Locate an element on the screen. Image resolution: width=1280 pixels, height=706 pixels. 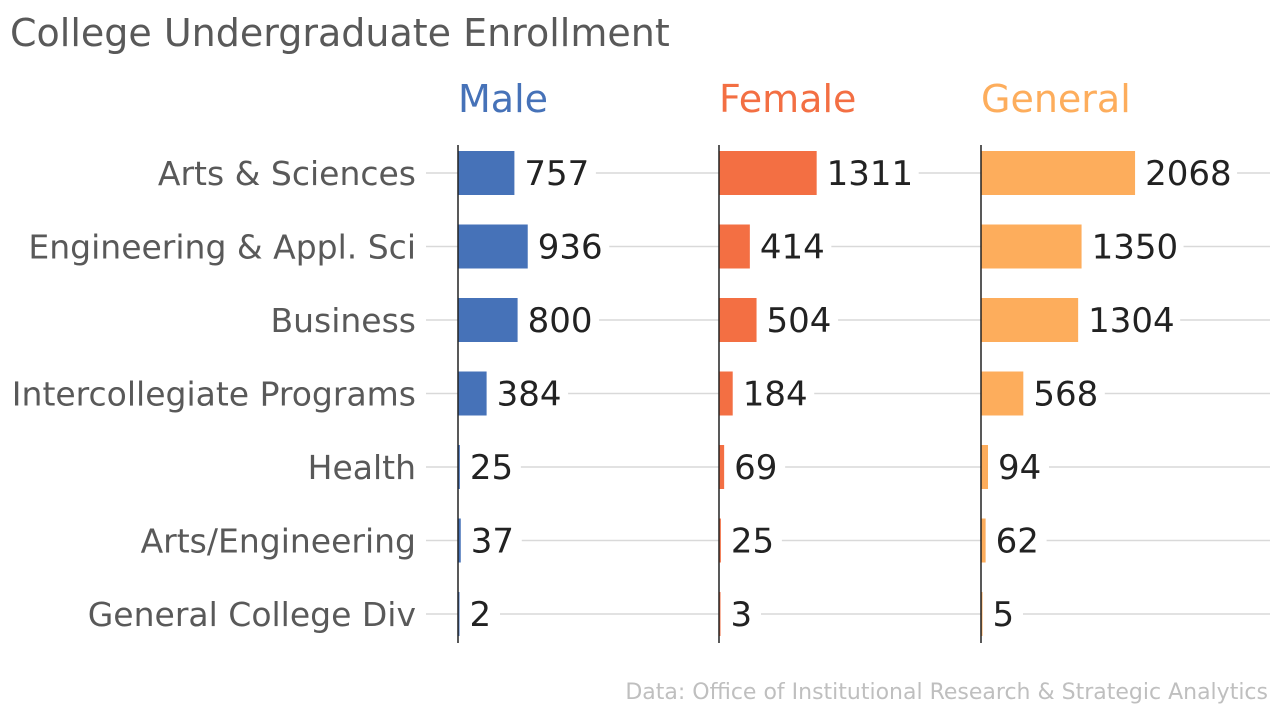
category-label: General College Div is located at coordinates (252, 614).